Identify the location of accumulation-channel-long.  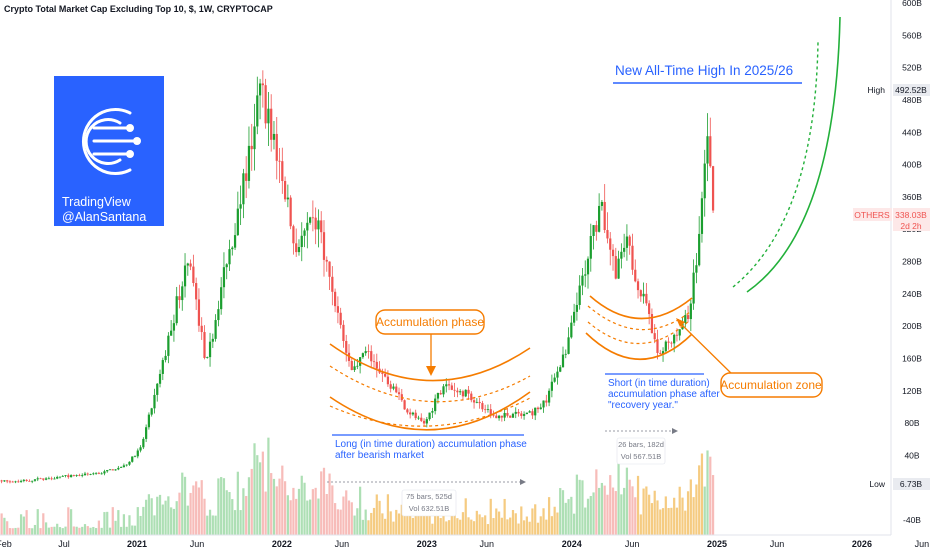
(430, 387).